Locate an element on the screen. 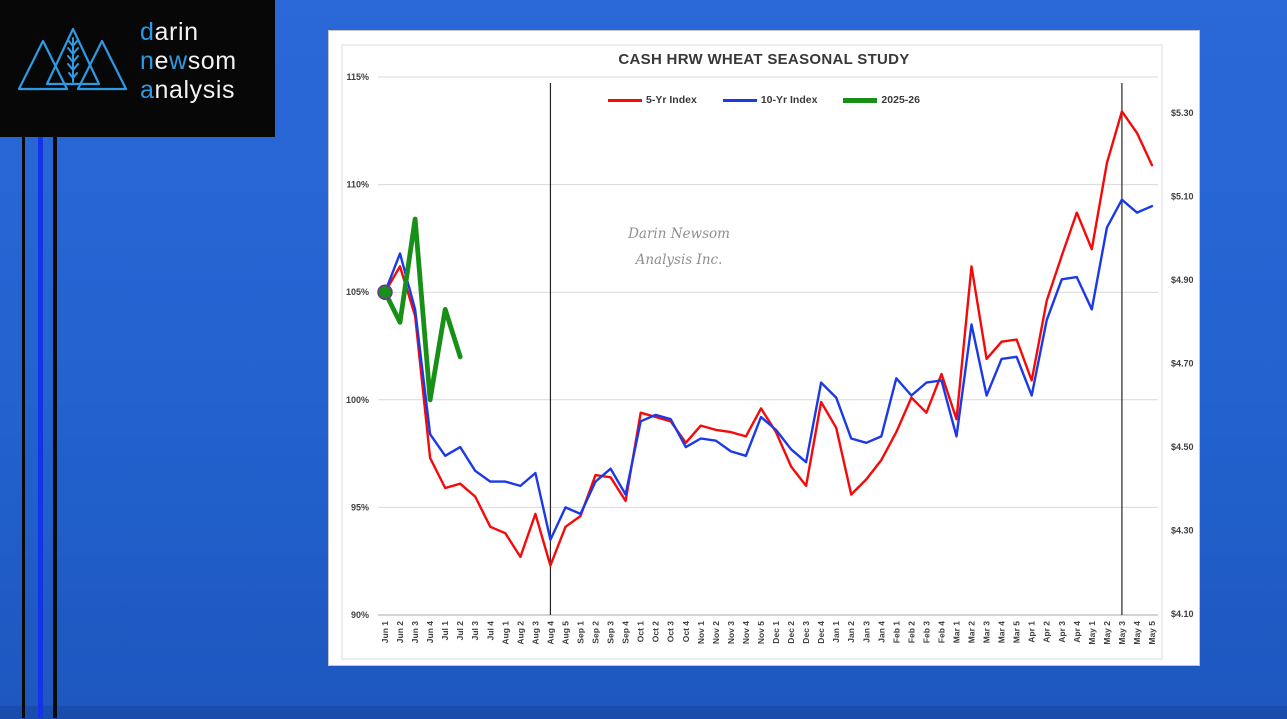  svg-text: 110% is located at coordinates (357, 185).